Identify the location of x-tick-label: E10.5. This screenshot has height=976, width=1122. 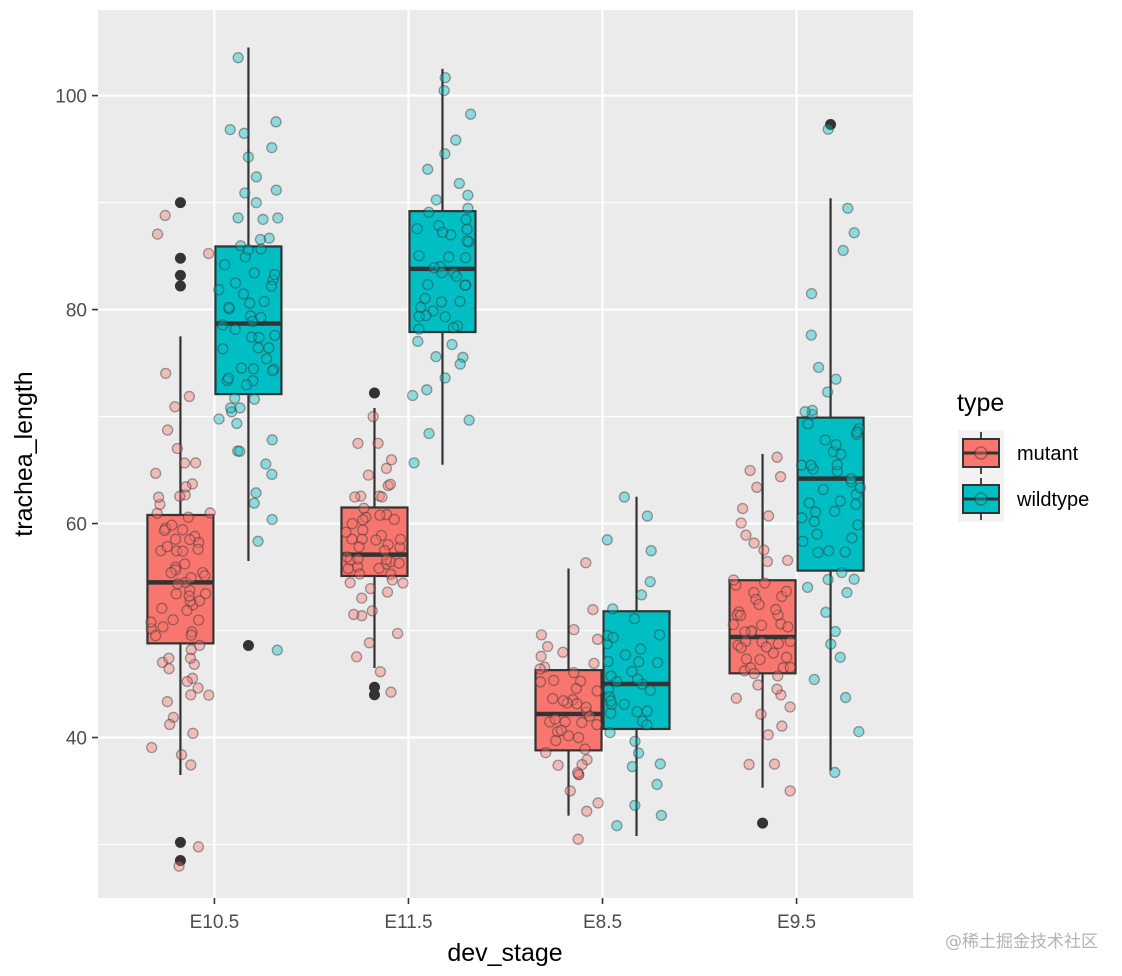
(215, 922).